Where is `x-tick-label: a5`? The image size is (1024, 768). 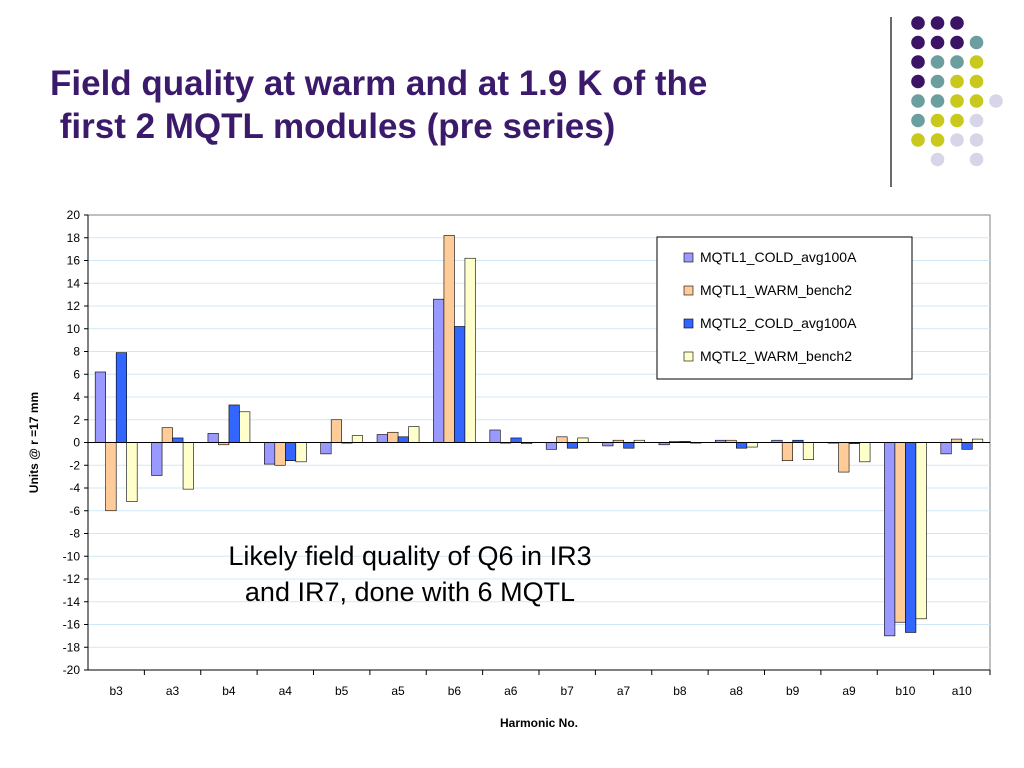
x-tick-label: a5 is located at coordinates (398, 691).